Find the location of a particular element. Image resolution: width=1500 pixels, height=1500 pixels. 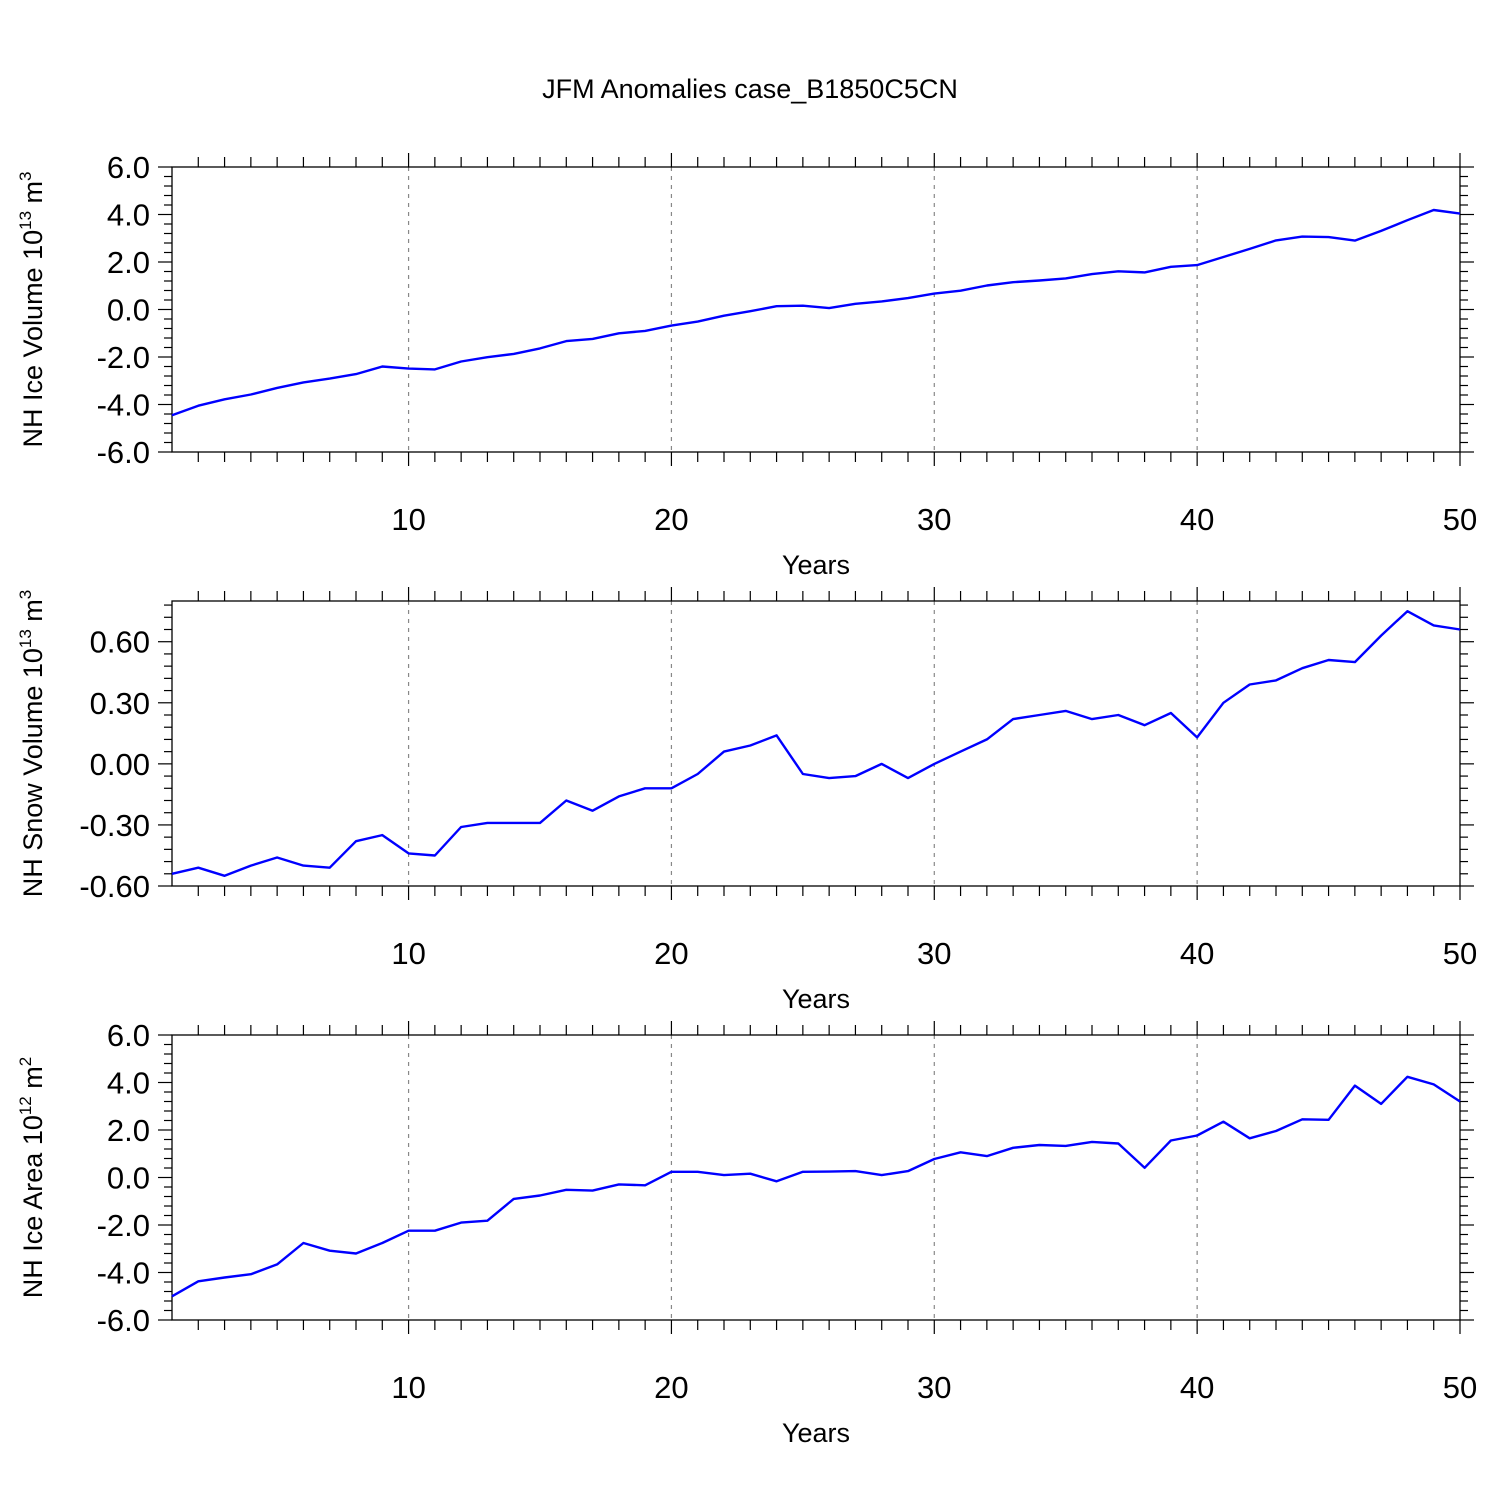

y-axis-title: NH Ice Area 1012 m2 is located at coordinates (32, 1177).